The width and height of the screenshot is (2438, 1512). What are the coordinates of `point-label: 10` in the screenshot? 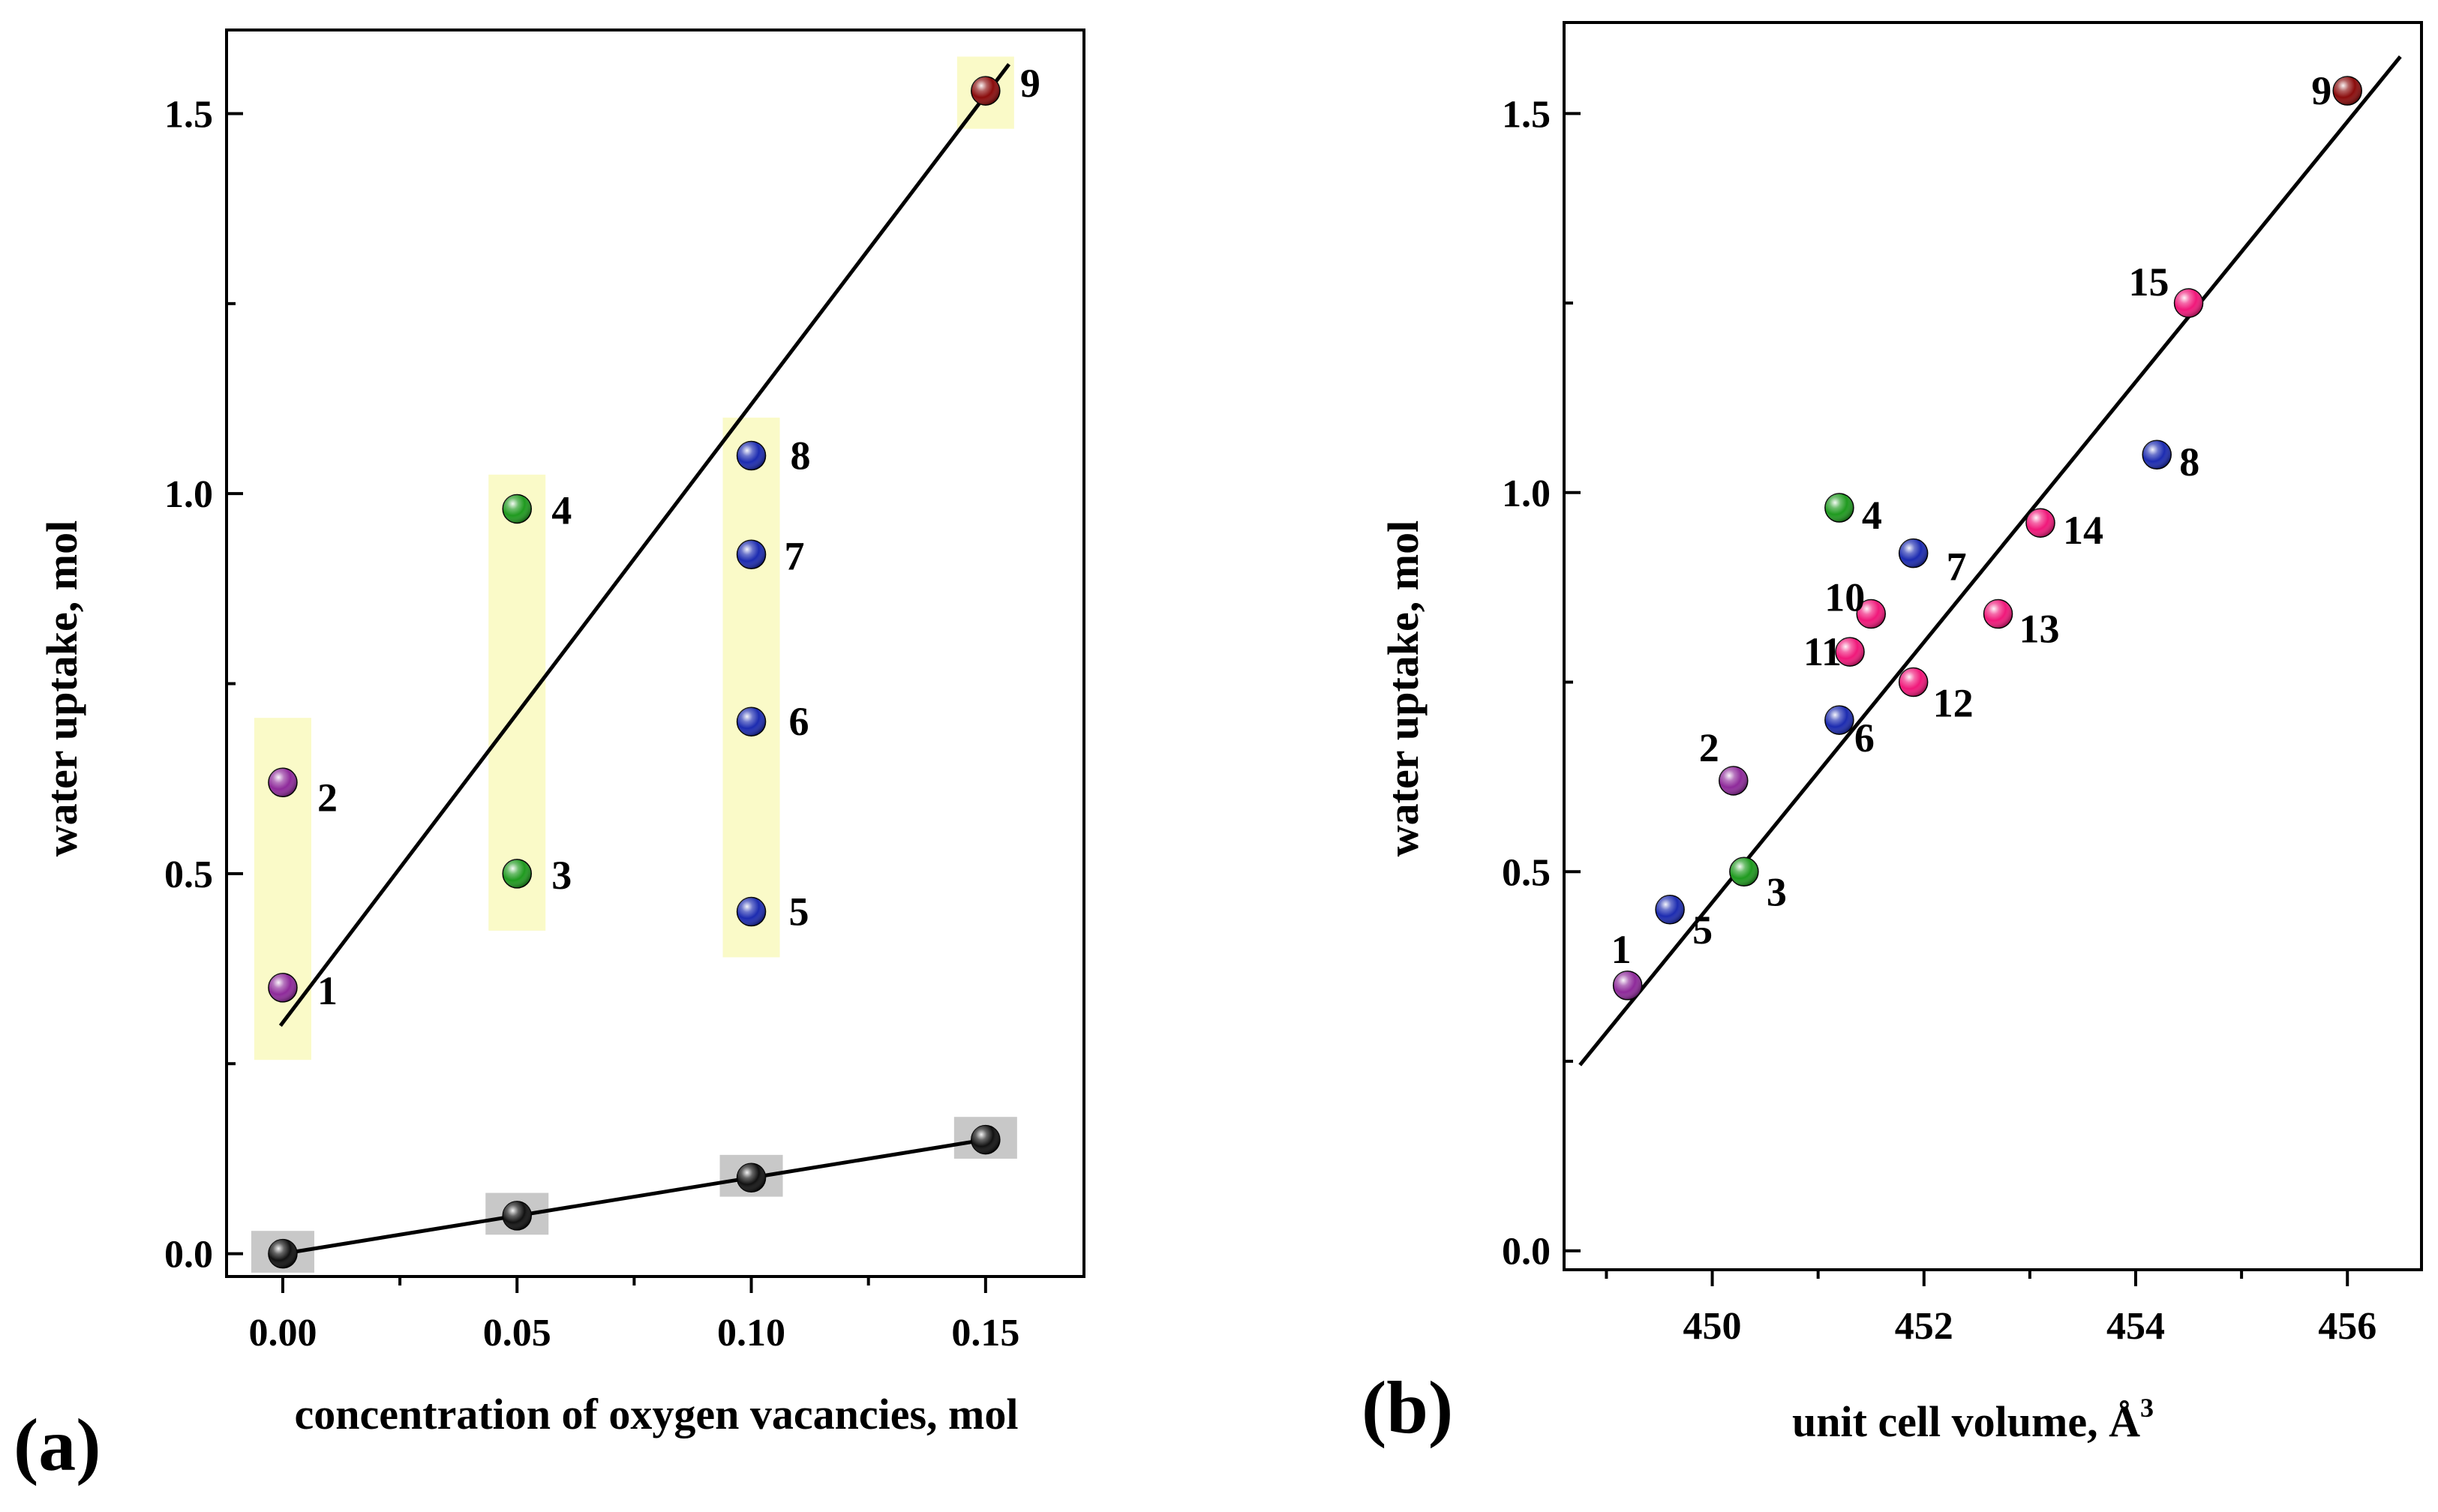 It's located at (1844, 597).